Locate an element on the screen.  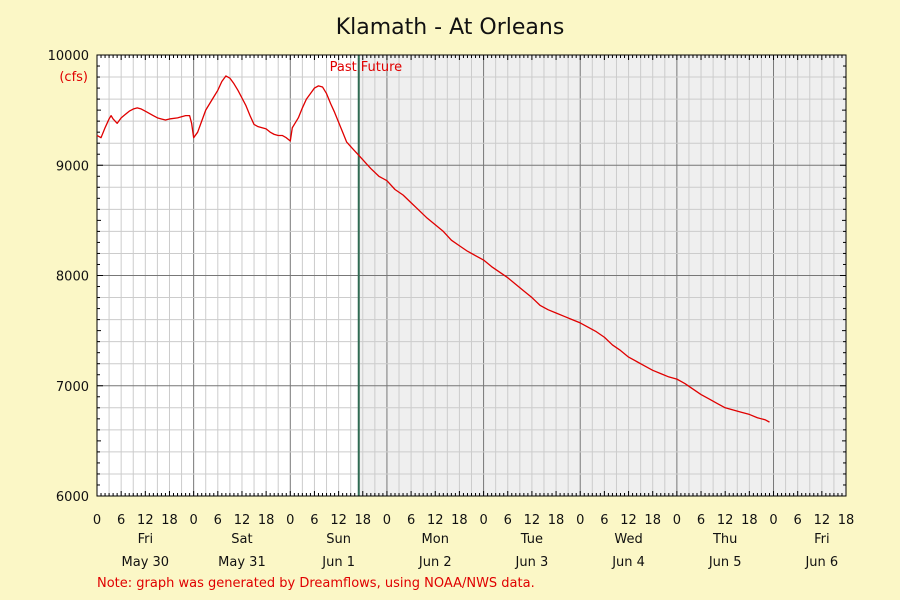
x-date-label: Jun 4 is located at coordinates (628, 562).